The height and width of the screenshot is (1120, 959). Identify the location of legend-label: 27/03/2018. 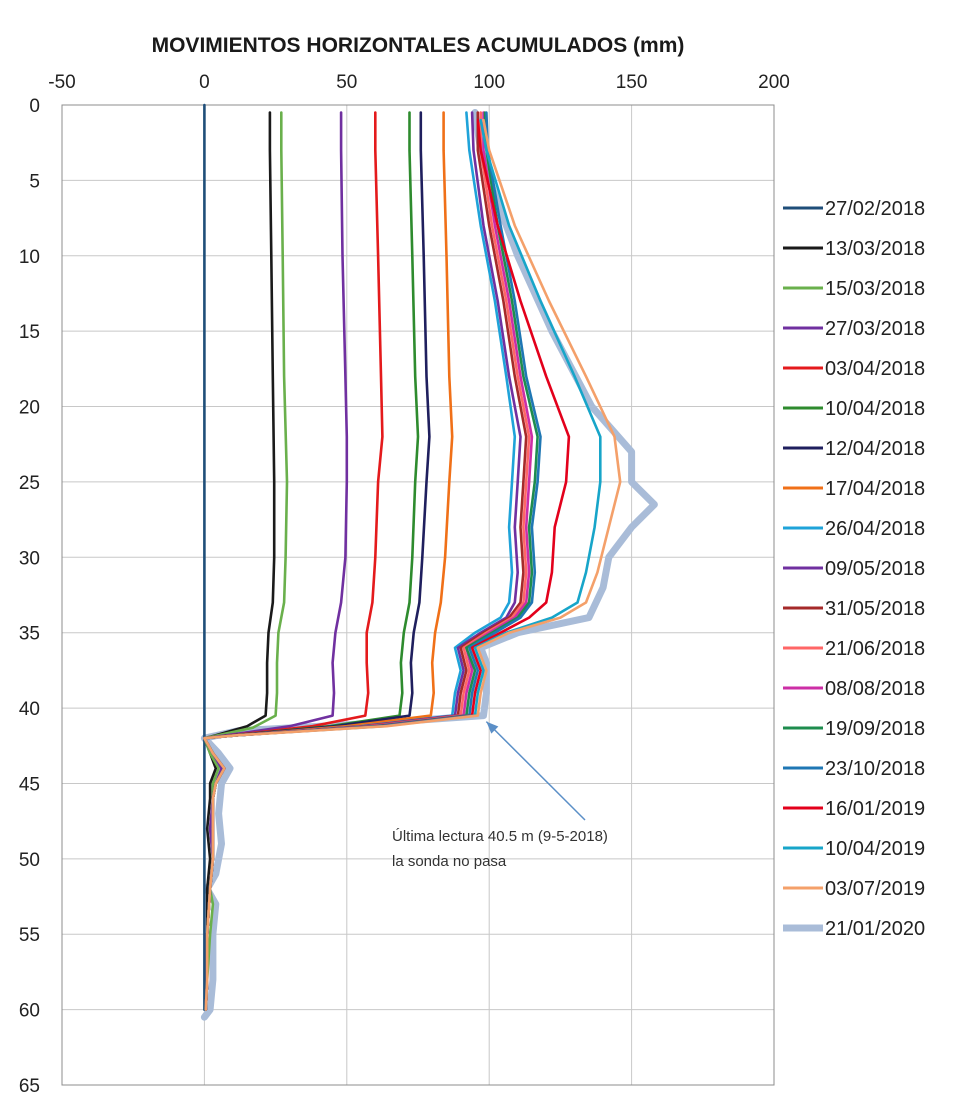
(875, 329).